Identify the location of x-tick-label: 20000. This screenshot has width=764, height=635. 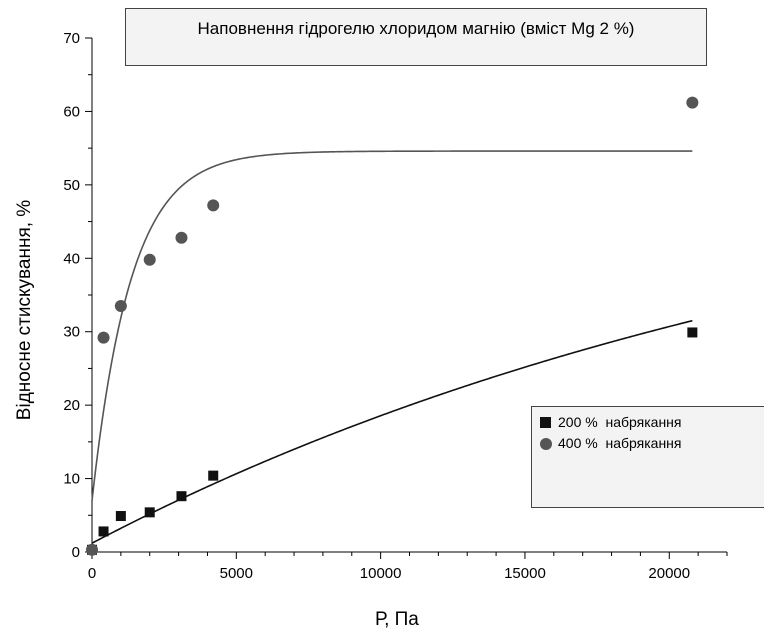
(669, 573).